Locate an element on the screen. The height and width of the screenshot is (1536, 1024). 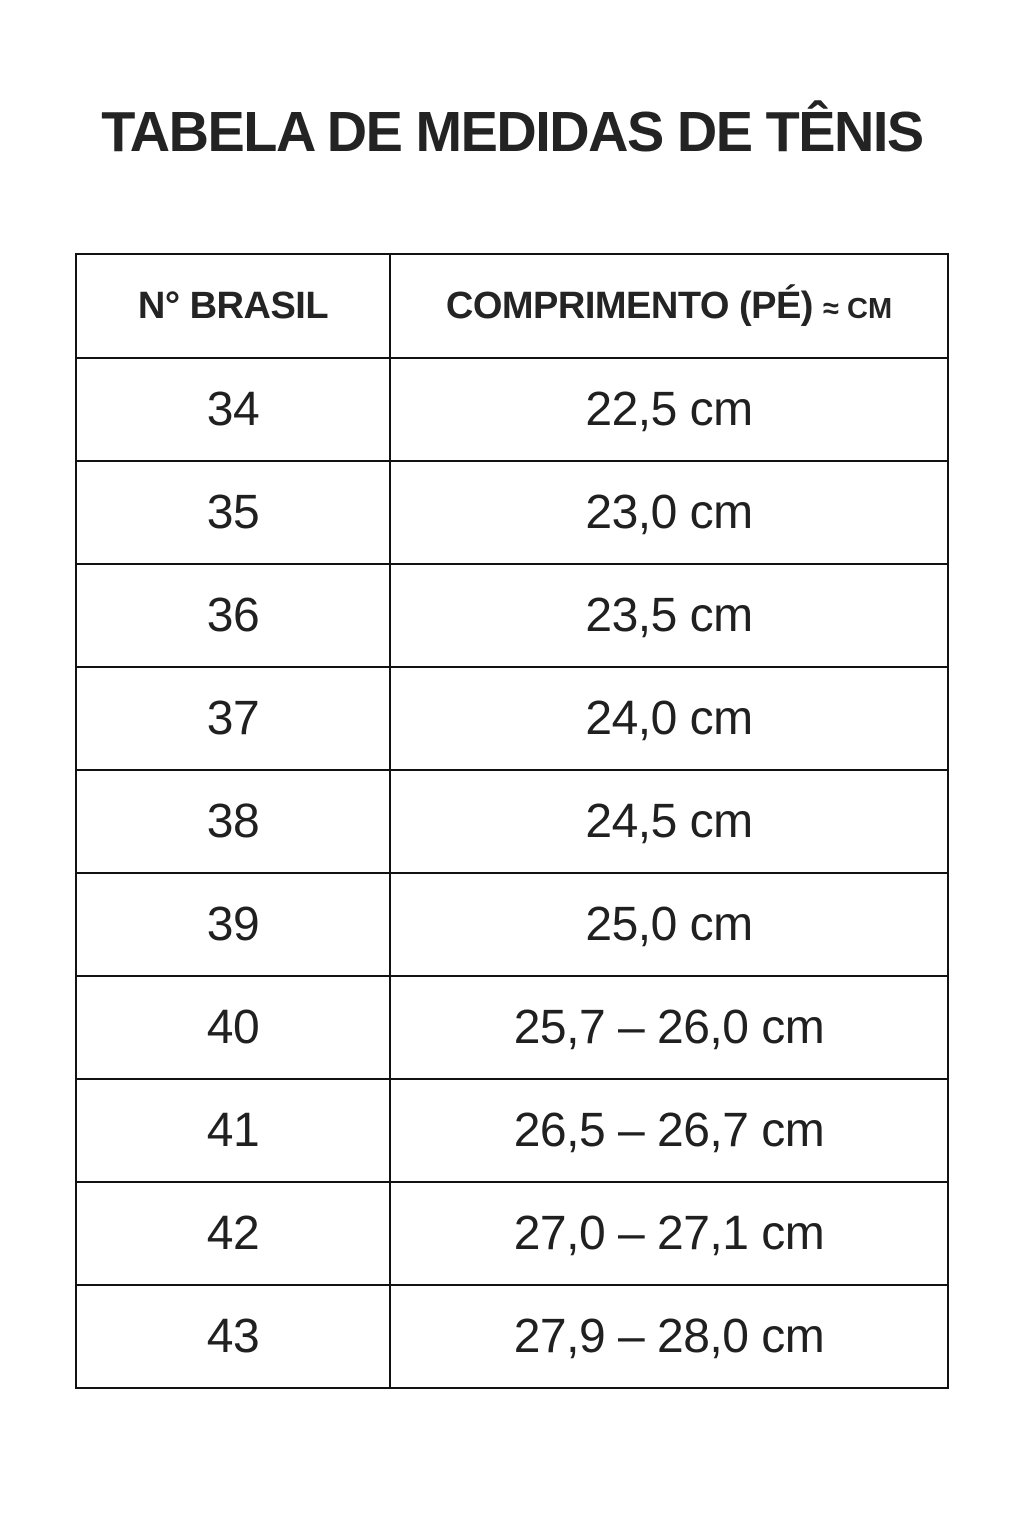
table-row: 36 23,5 cm is located at coordinates (512, 615).